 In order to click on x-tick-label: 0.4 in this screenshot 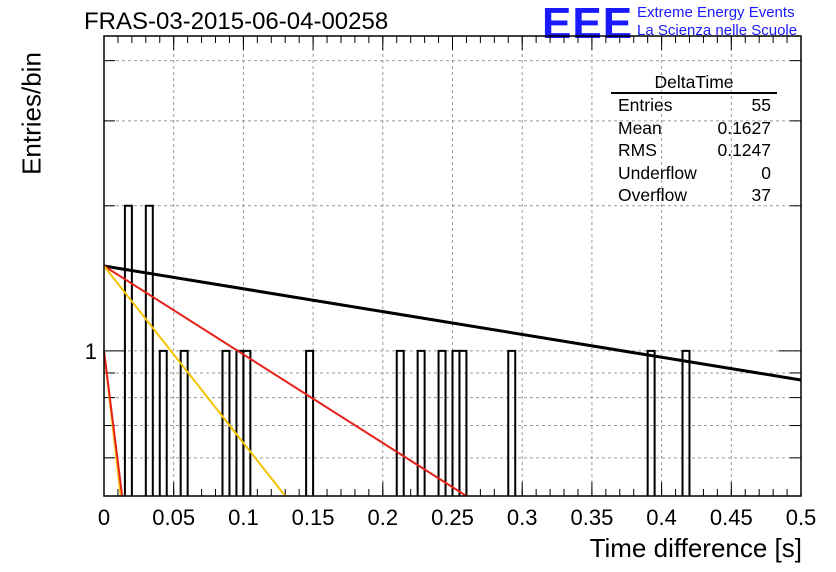, I will do `click(661, 517)`.